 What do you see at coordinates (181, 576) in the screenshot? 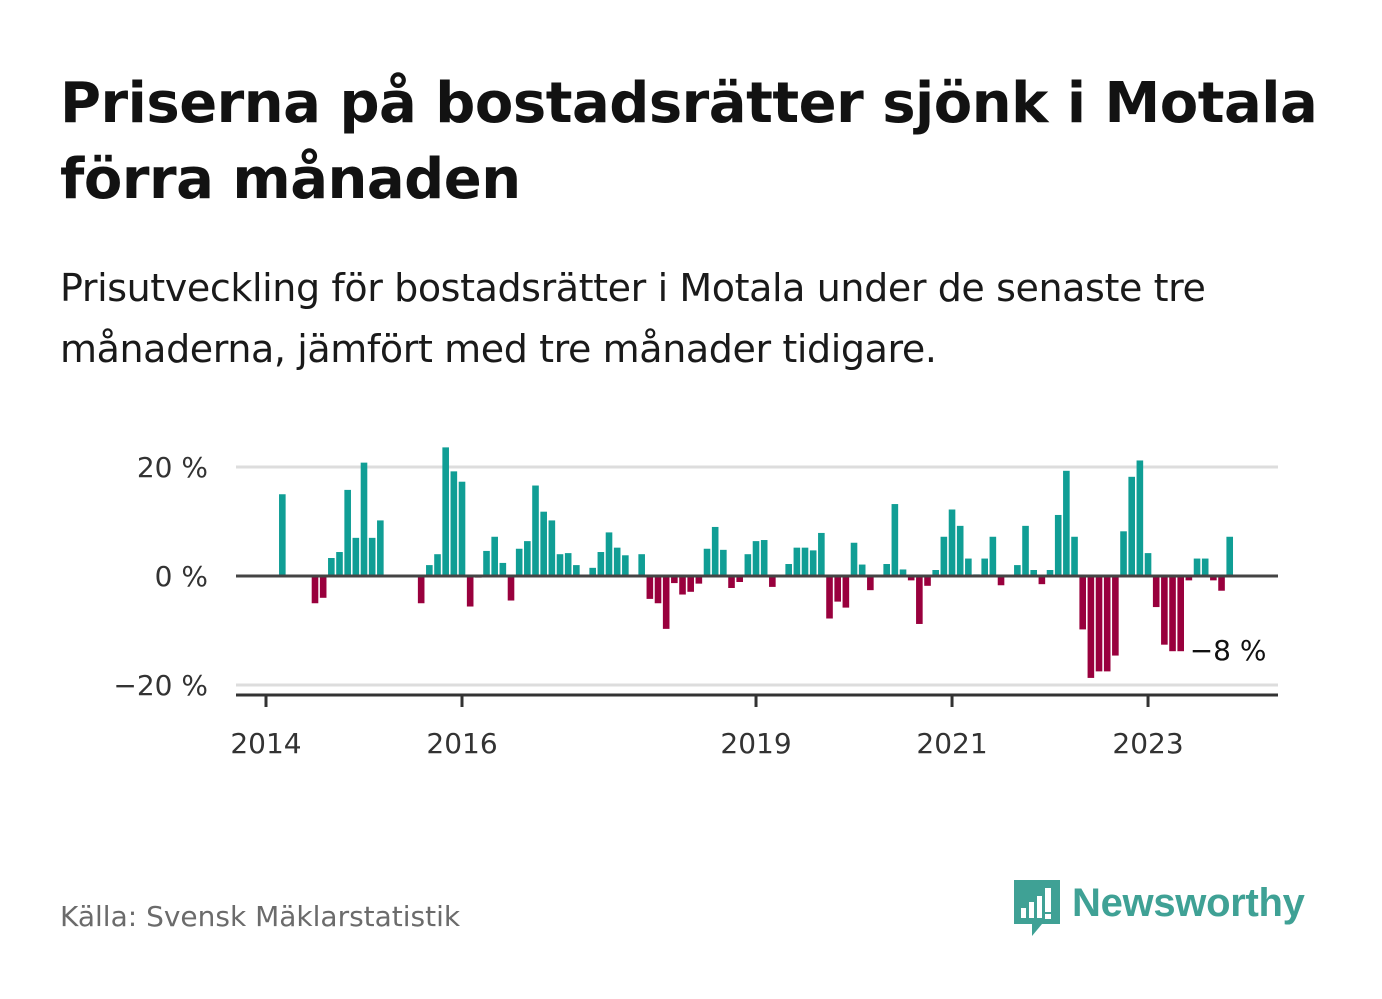
I see `y-tick-label: 0 %` at bounding box center [181, 576].